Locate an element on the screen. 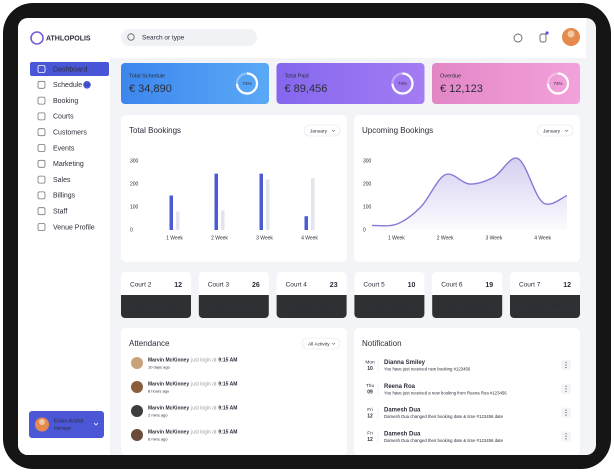 This screenshot has height=472, width=614. stat-title: Total Paid is located at coordinates (297, 76).